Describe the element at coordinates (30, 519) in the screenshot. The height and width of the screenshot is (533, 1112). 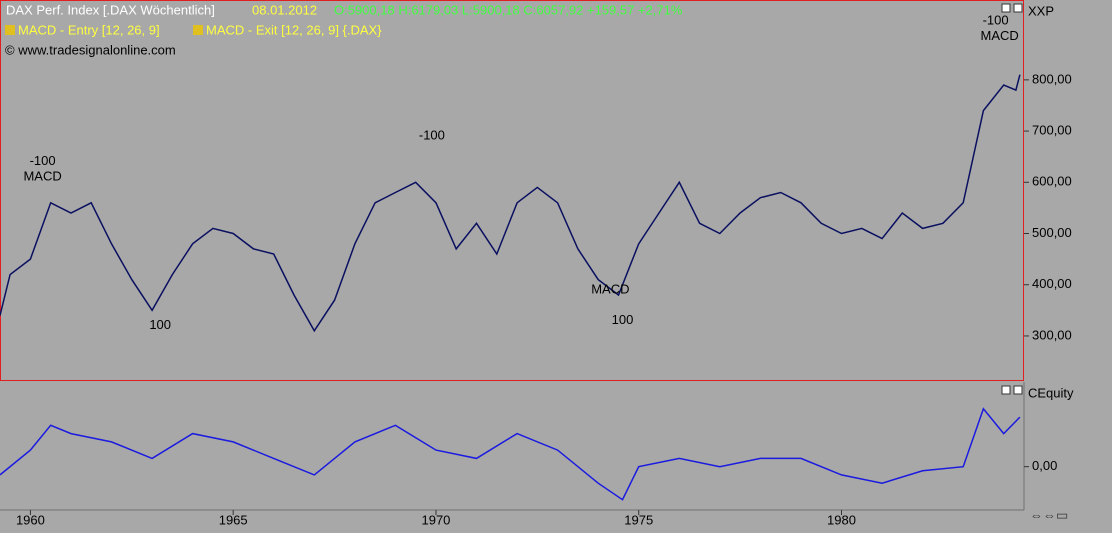
I see `x-tick-label: 1960` at that location.